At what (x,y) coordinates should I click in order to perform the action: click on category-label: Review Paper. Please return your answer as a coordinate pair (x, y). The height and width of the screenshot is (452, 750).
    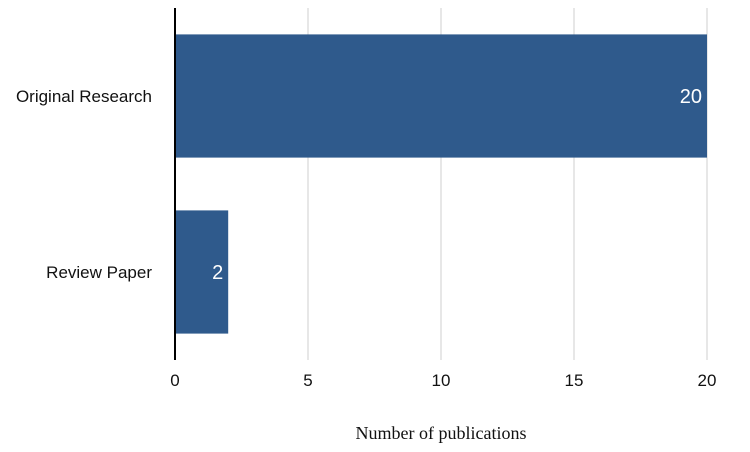
    Looking at the image, I should click on (99, 272).